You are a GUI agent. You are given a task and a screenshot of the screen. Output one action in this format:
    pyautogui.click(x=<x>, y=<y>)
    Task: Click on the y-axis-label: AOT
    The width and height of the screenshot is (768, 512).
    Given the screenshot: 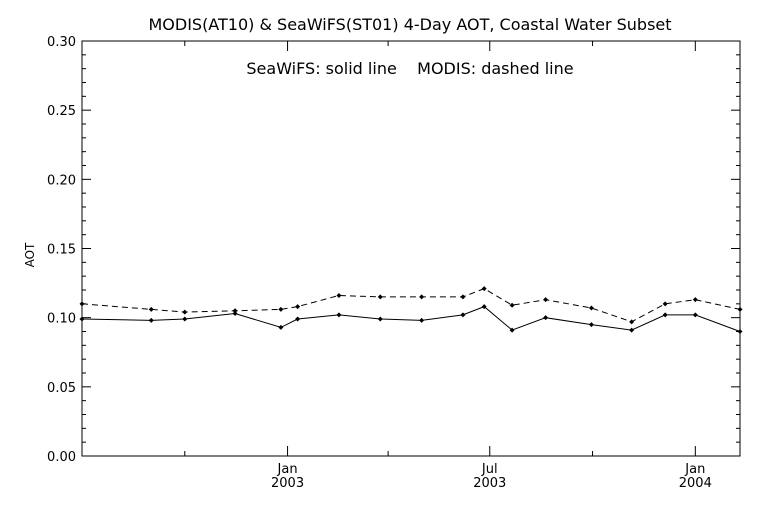 What is the action you would take?
    pyautogui.click(x=30, y=254)
    